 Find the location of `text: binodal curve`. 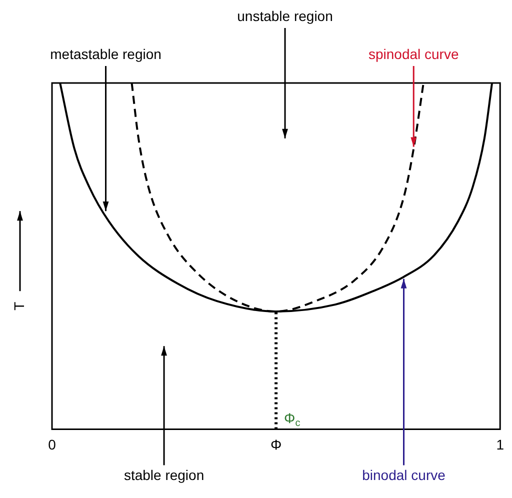

text: binodal curve is located at coordinates (404, 475).